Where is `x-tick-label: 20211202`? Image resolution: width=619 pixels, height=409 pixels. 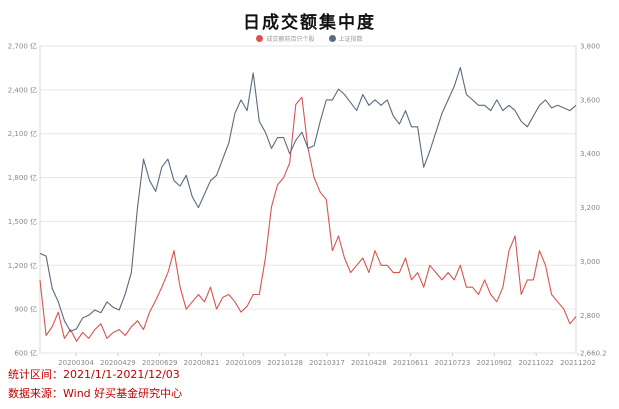
x-tick-label: 20211202 is located at coordinates (578, 363).